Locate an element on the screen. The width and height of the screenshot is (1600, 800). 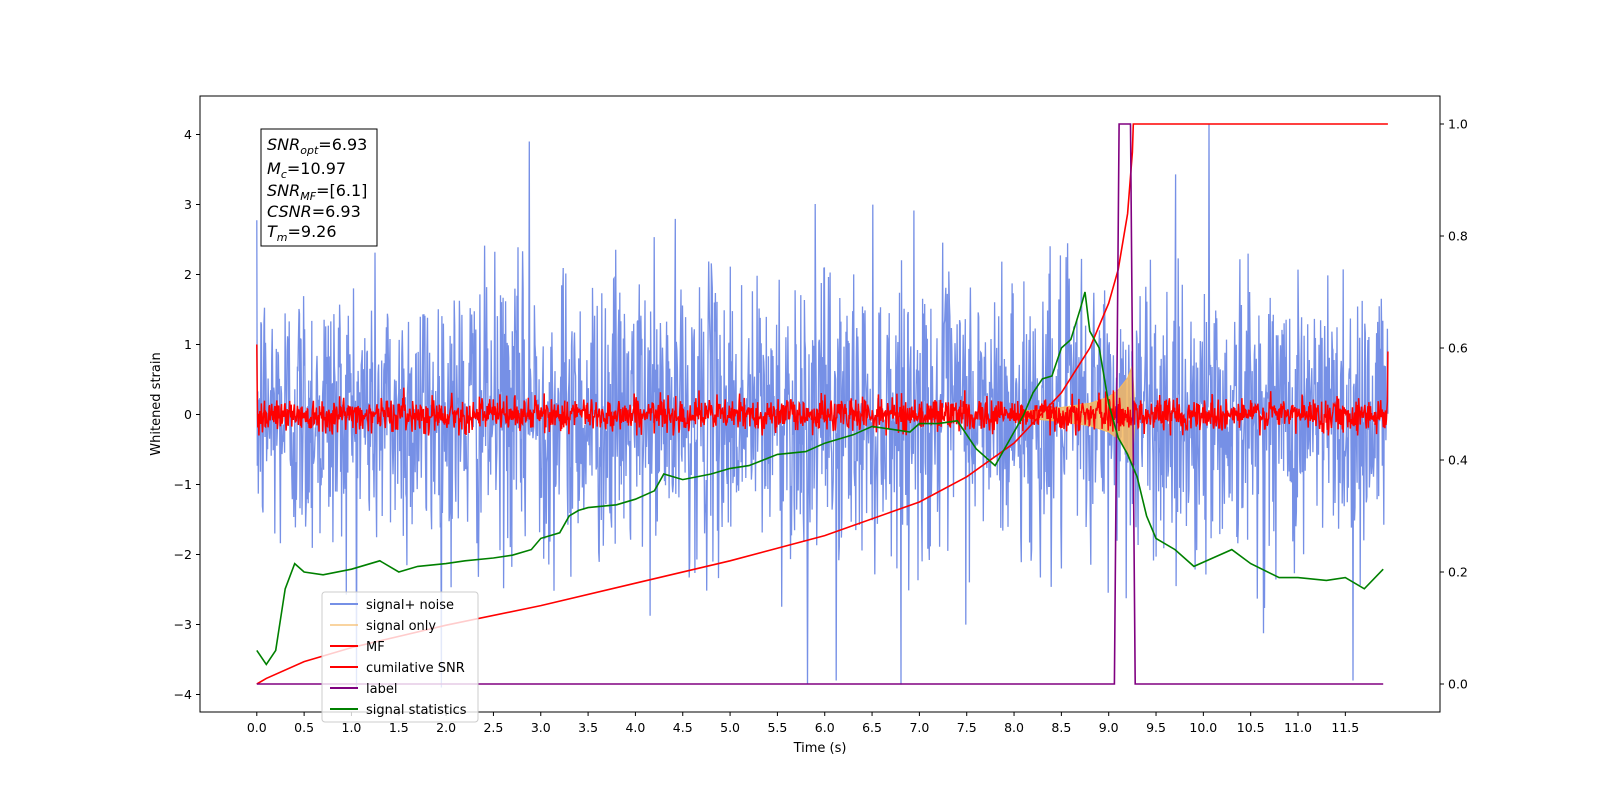
x-tick-label: 10.0 is located at coordinates (1203, 727).